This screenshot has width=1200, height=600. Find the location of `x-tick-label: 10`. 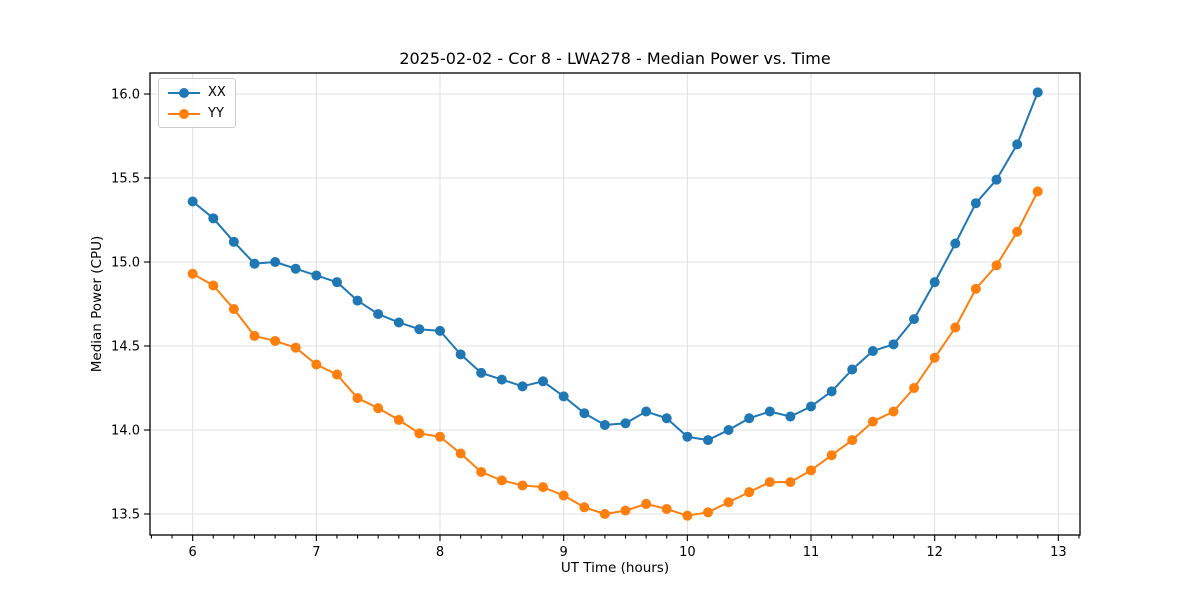

x-tick-label: 10 is located at coordinates (687, 552).